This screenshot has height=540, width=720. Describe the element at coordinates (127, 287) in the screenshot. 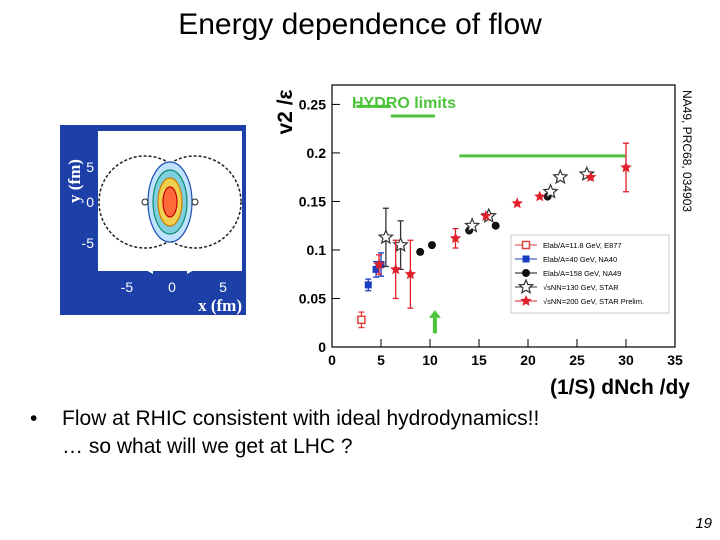

I see `inset-x-tick: -5` at that location.